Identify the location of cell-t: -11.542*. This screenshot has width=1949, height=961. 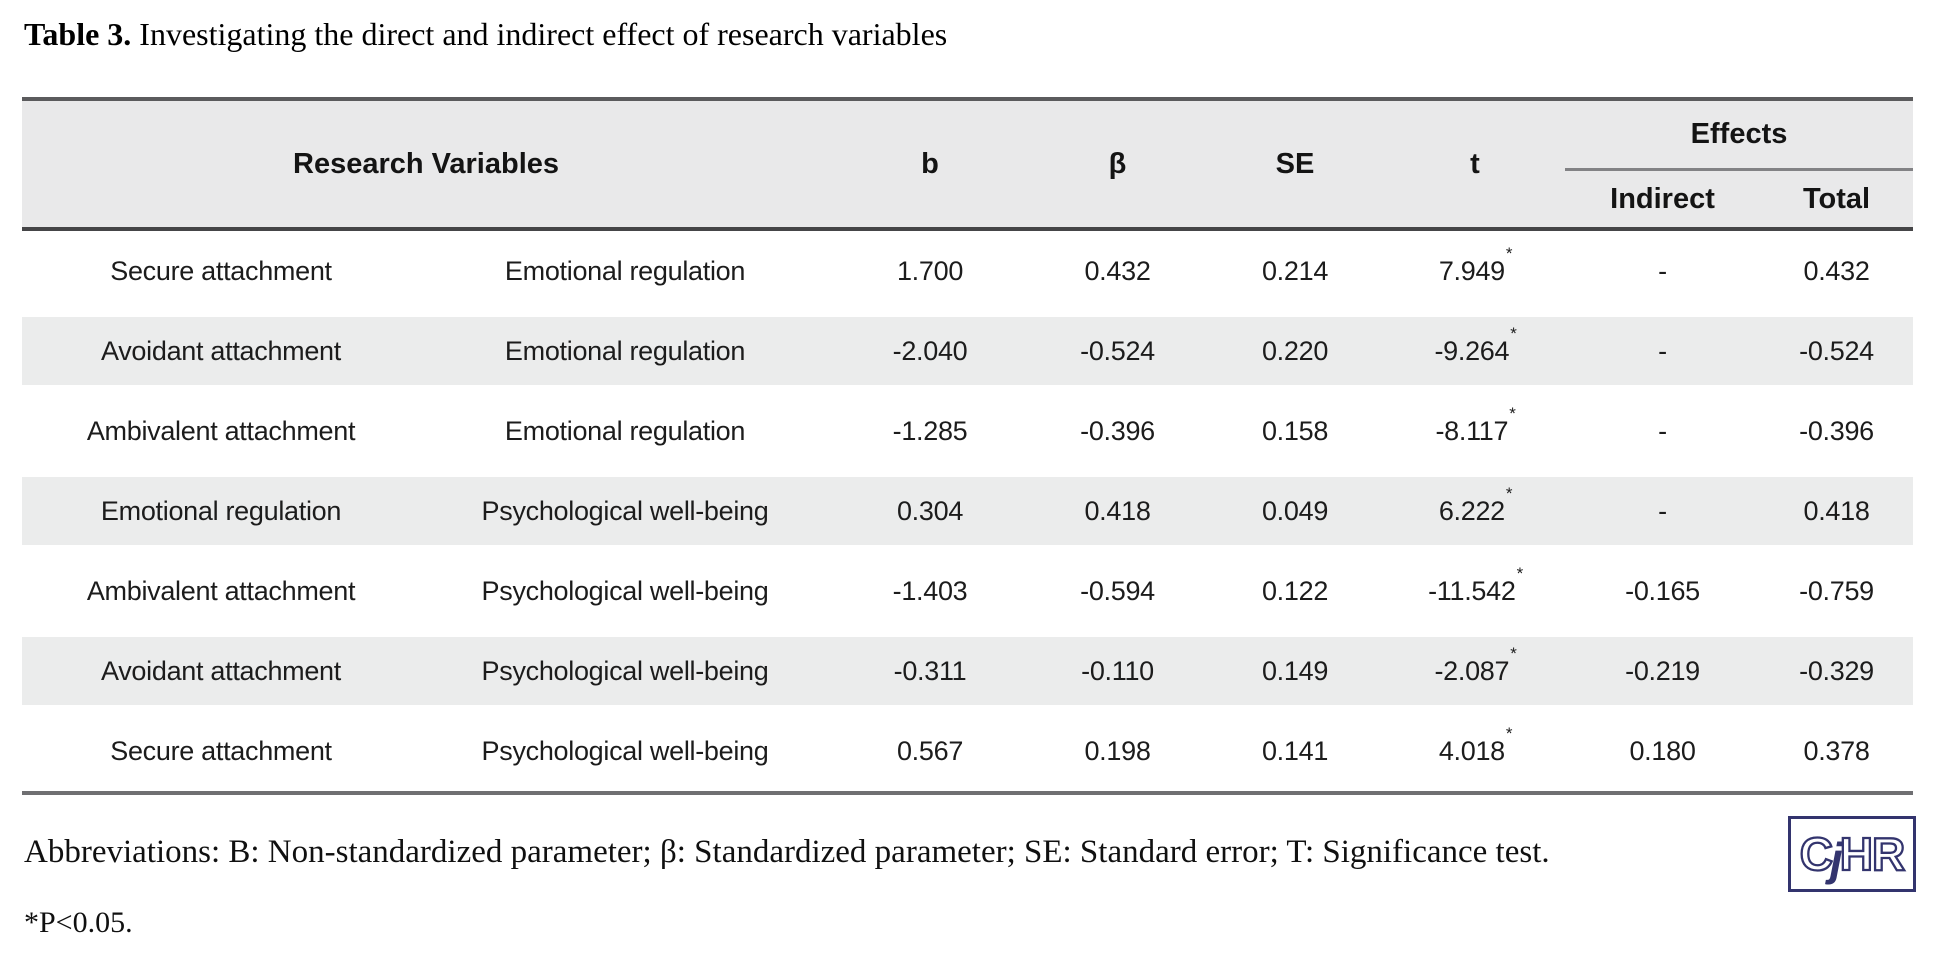
(1475, 591).